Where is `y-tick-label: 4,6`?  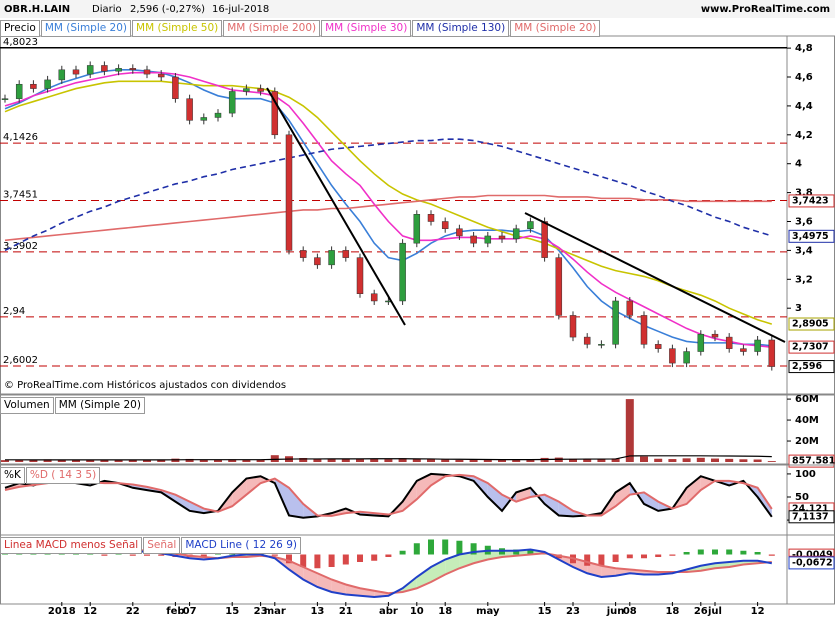
y-tick-label: 4,6 is located at coordinates (804, 77).